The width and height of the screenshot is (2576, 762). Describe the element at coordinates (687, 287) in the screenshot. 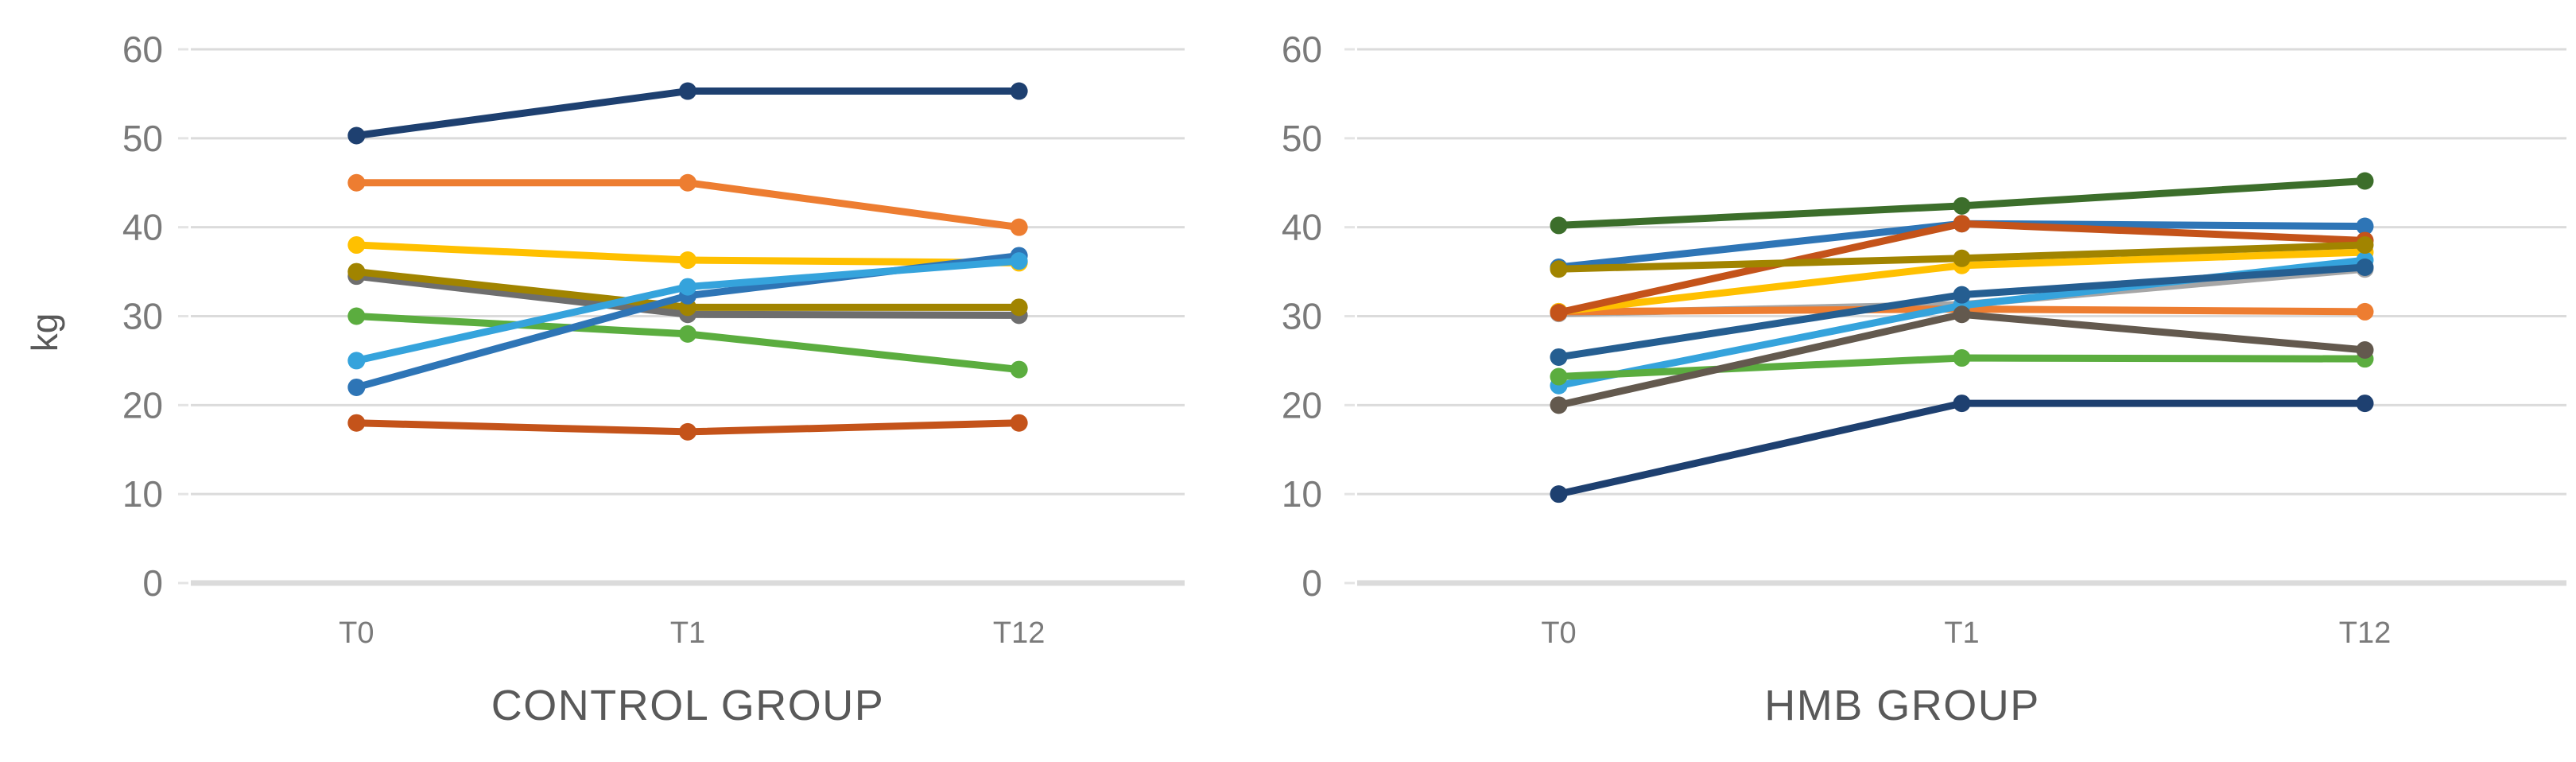

I see `marker-subject-sky-blue-T1` at that location.